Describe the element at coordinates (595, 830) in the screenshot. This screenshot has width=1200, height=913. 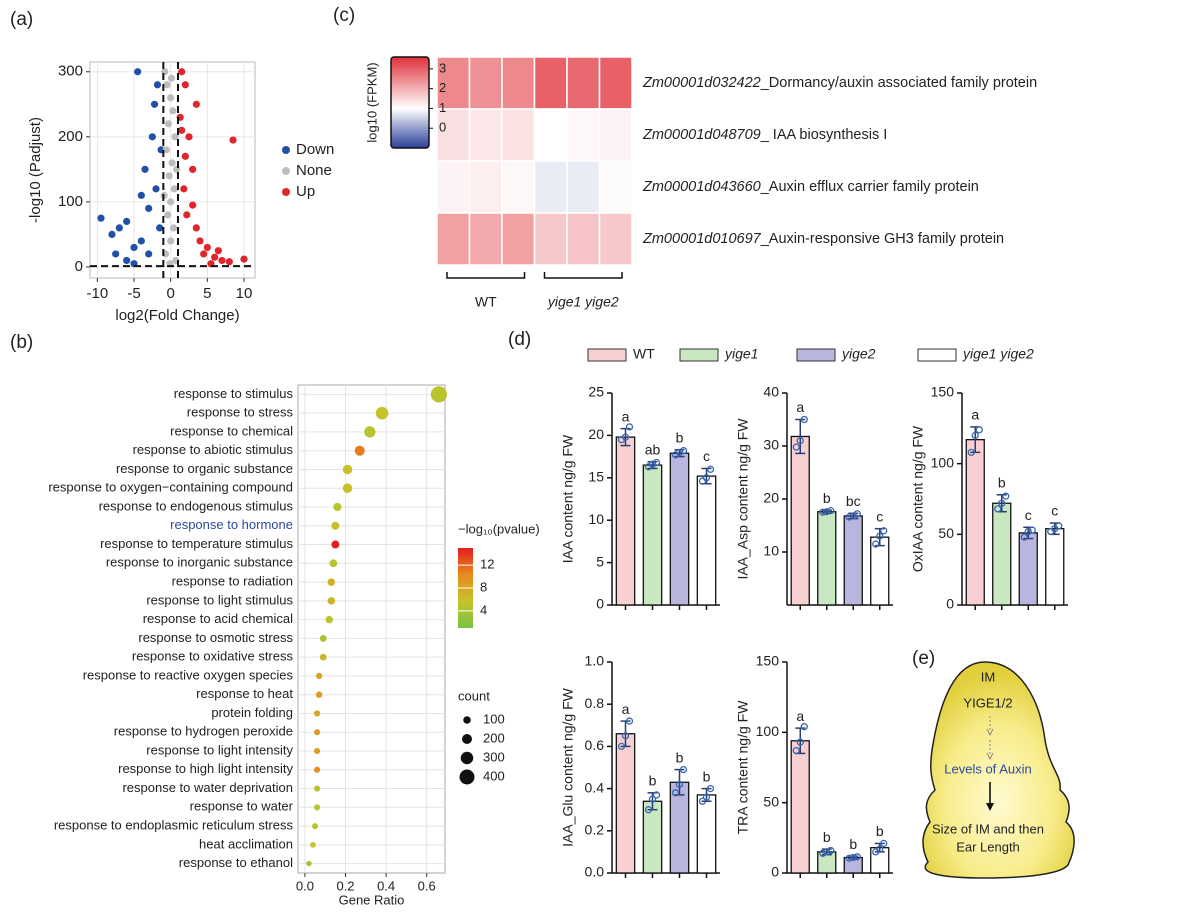
I see `y-tick-label: 0.2` at that location.